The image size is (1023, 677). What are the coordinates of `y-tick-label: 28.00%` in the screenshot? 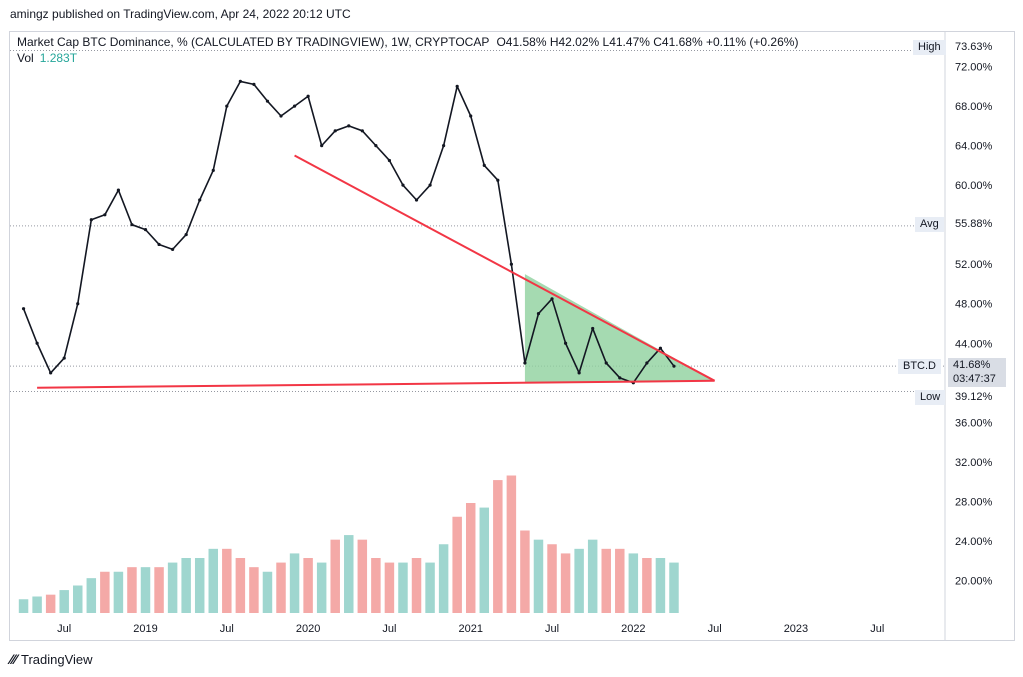 It's located at (974, 502).